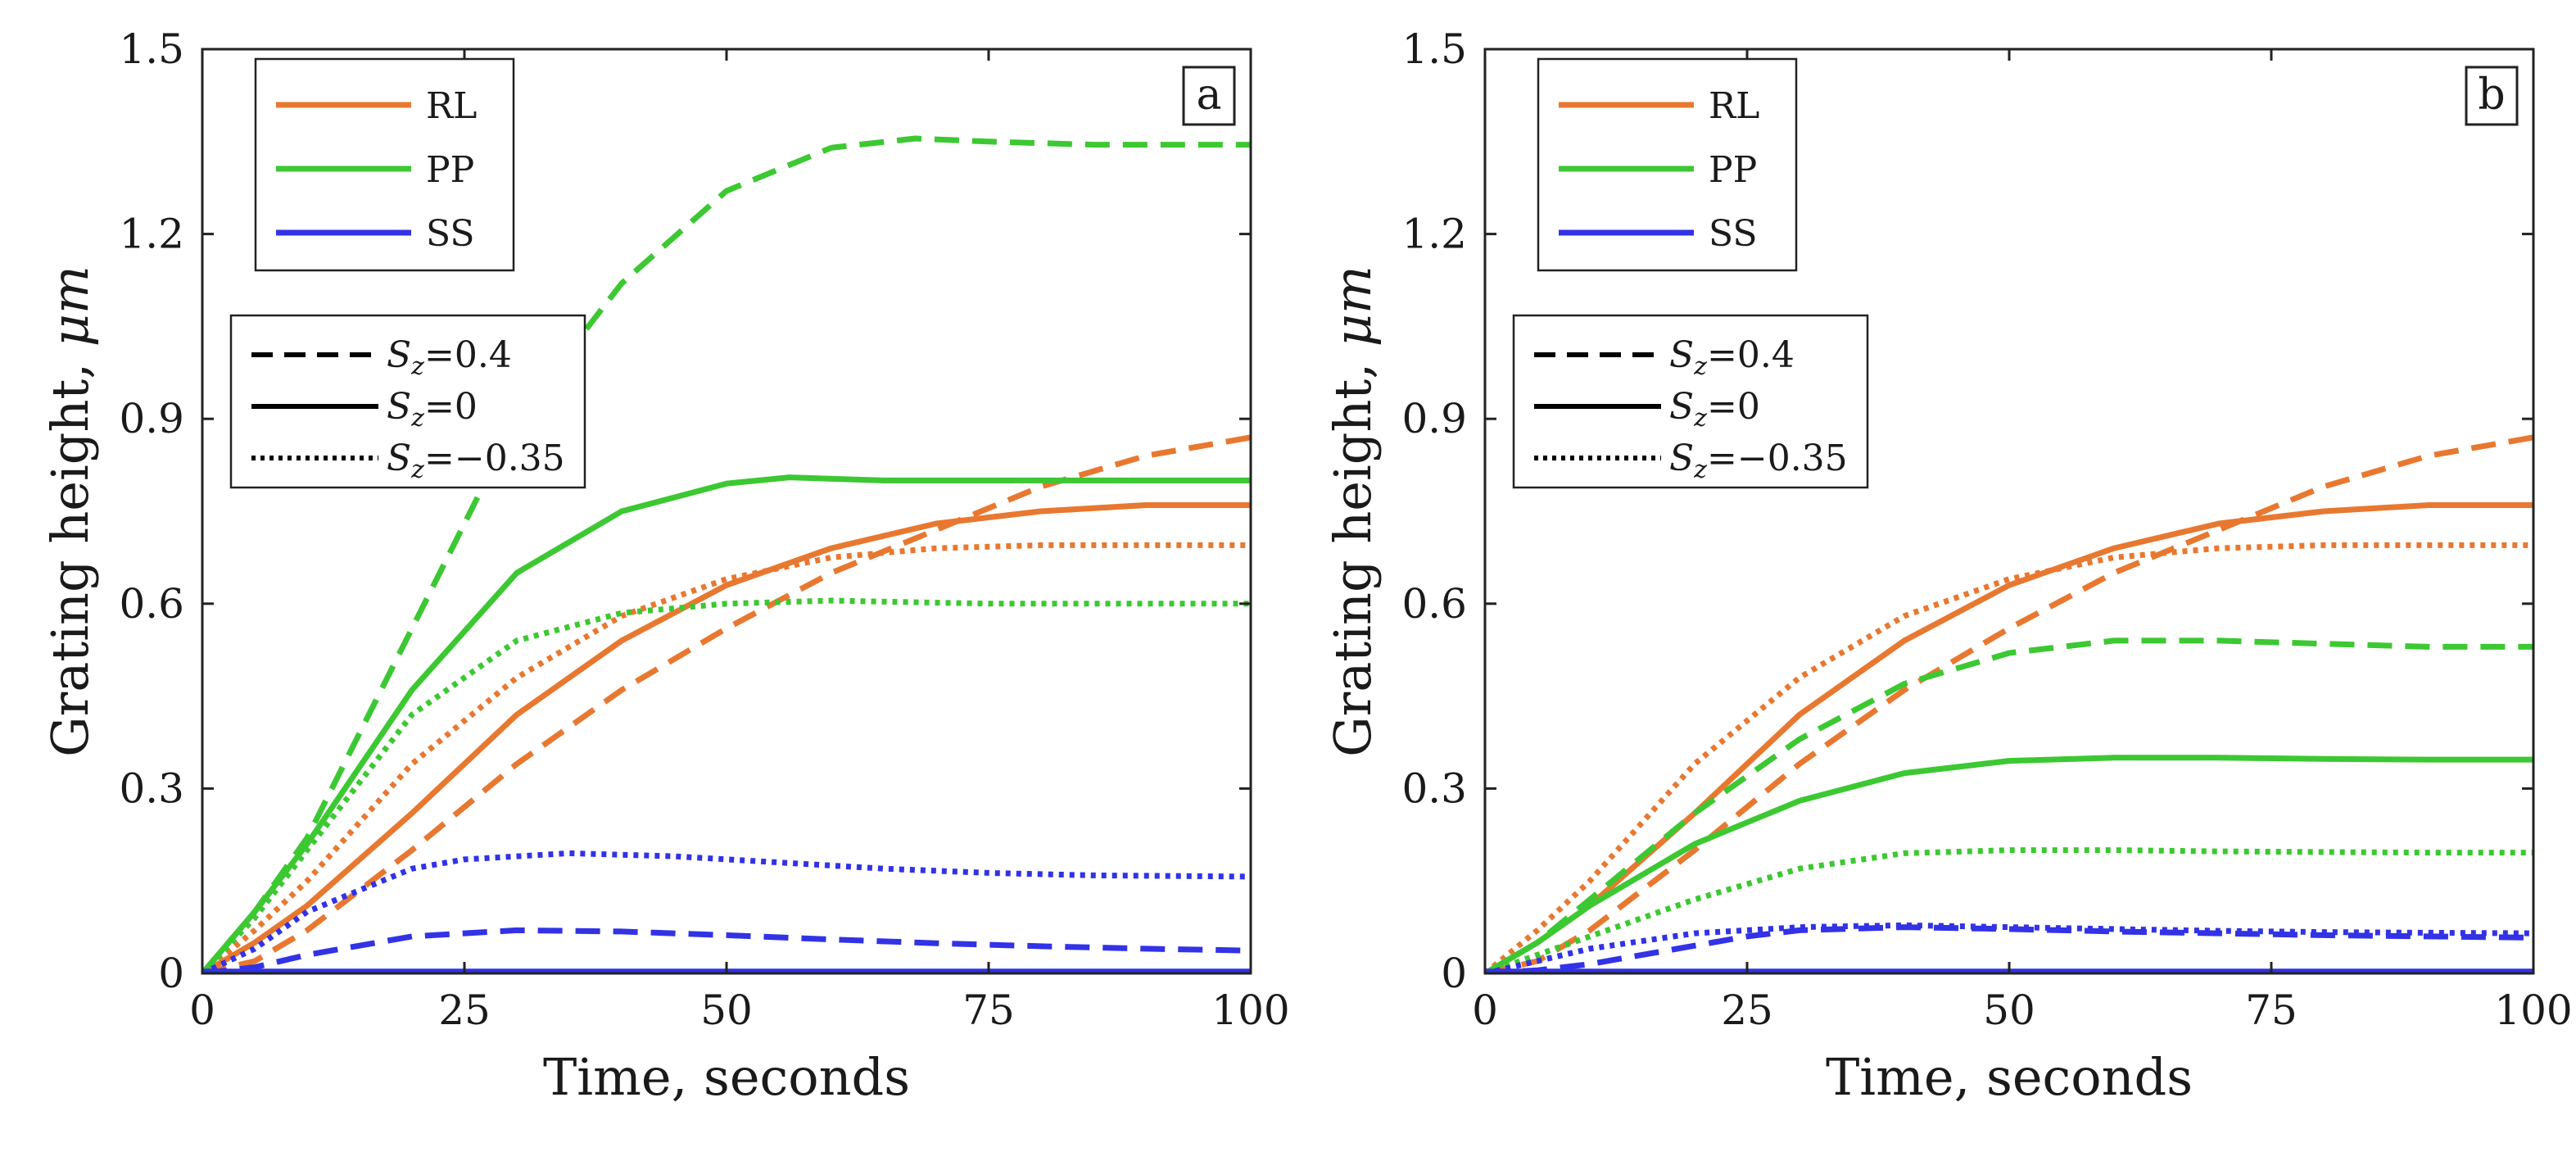 This screenshot has width=2576, height=1161. I want to click on panel-tag: a, so click(1209, 96).